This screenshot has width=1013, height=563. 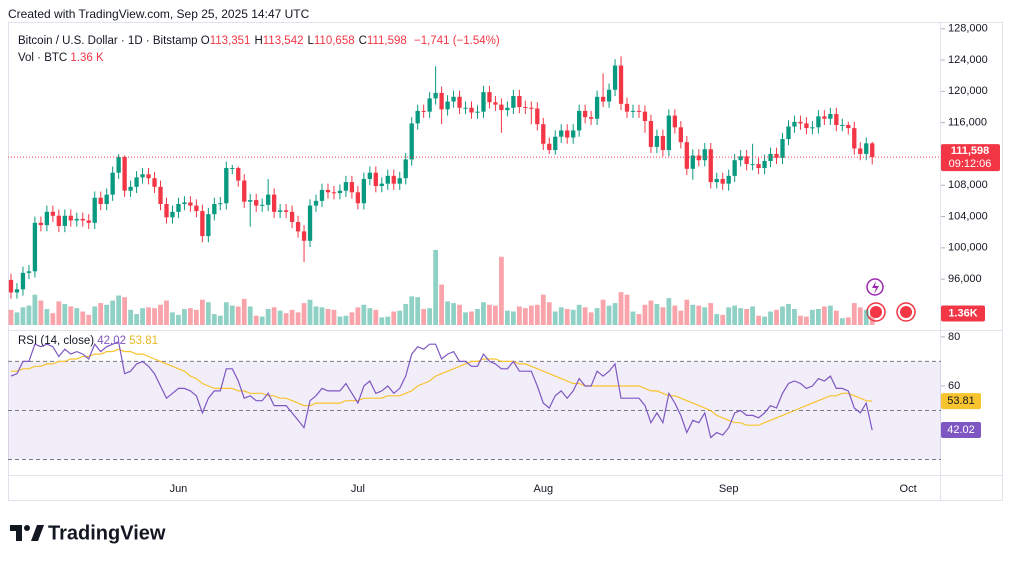 I want to click on rsi-value: 42.02, so click(x=112, y=341).